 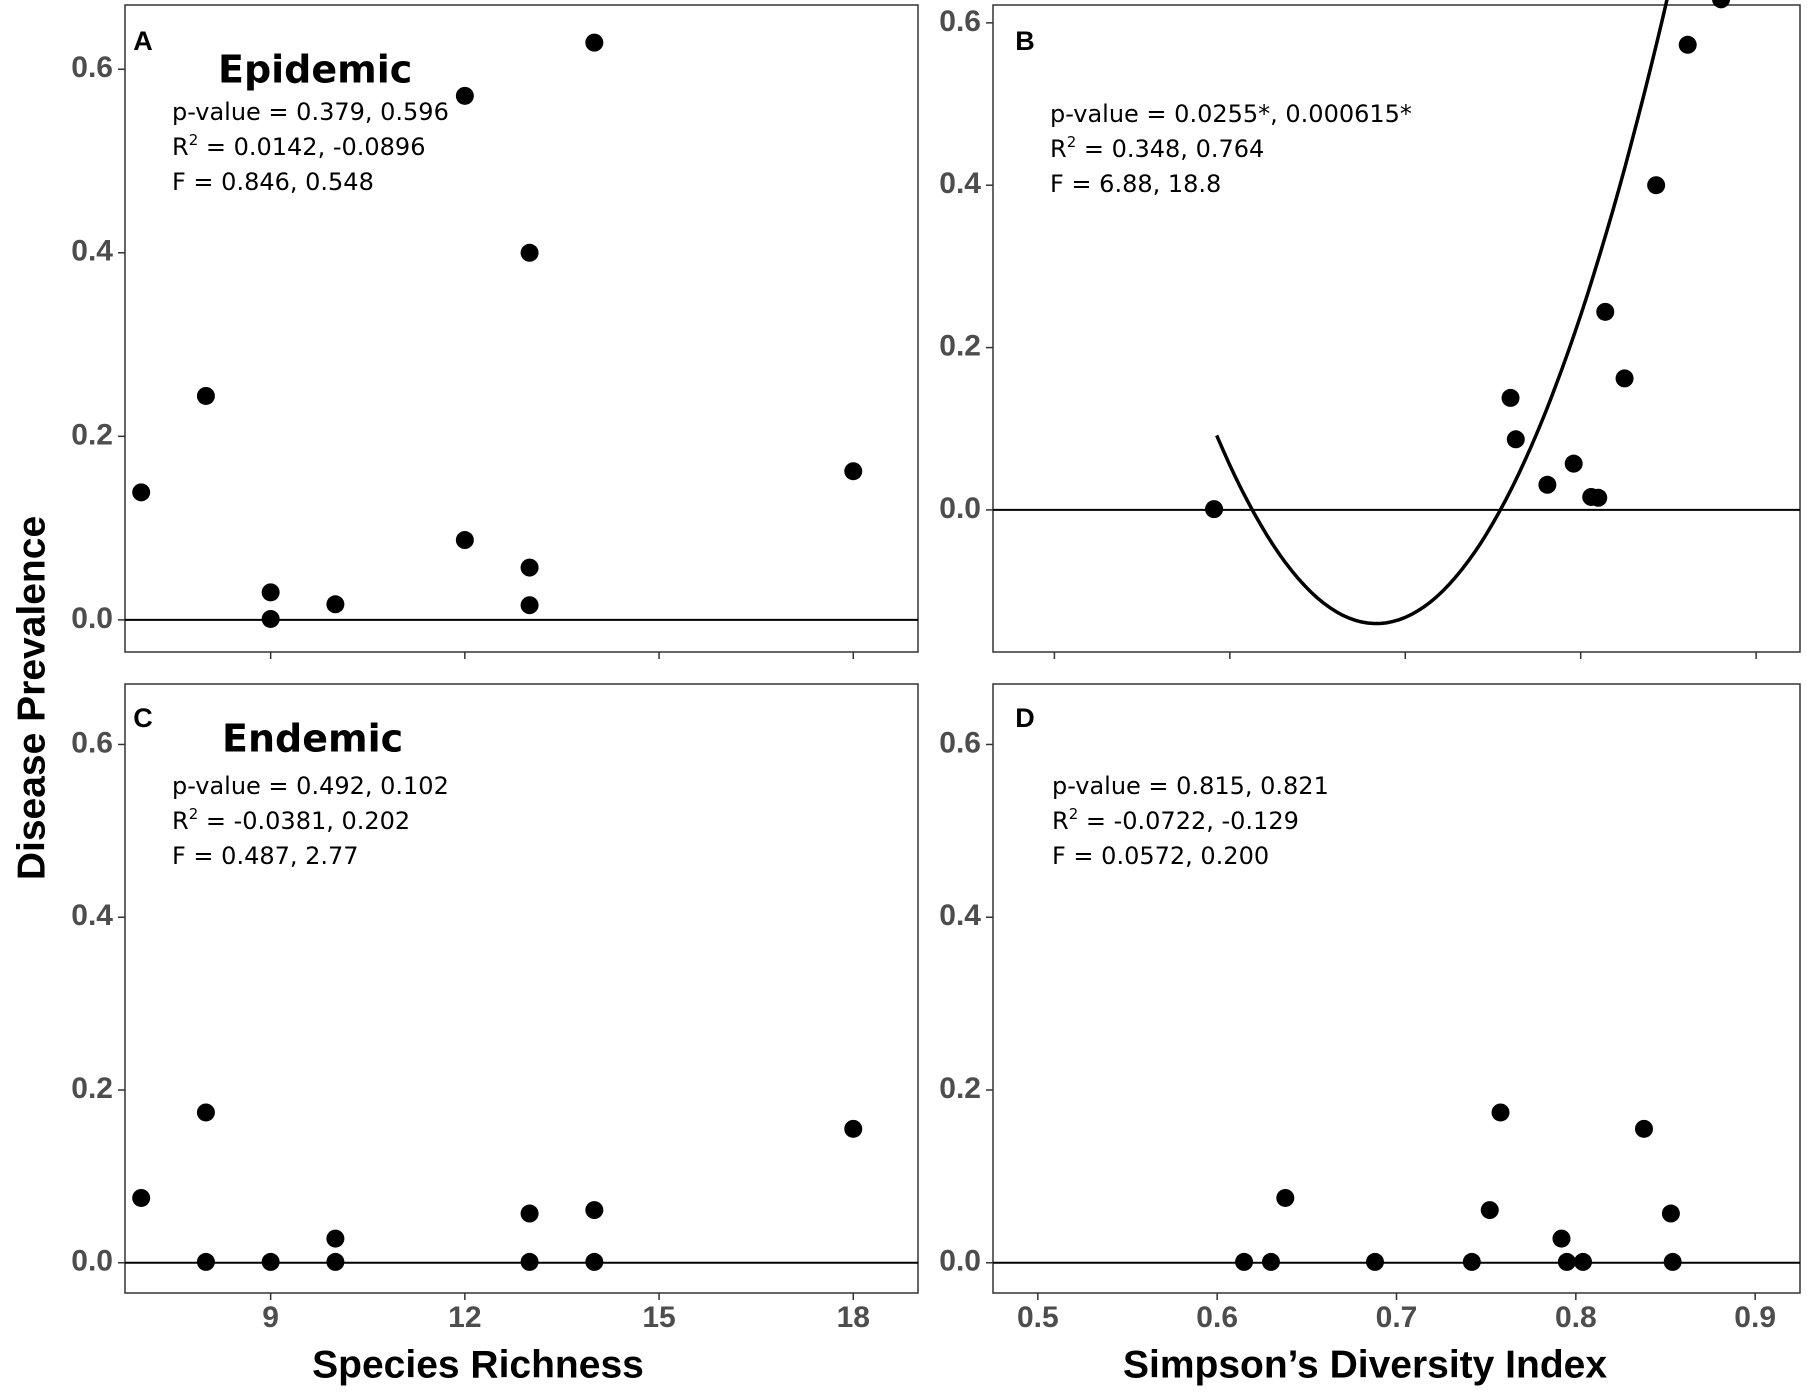 What do you see at coordinates (1038, 1317) in the screenshot?
I see `x-tick-label: 0.5` at bounding box center [1038, 1317].